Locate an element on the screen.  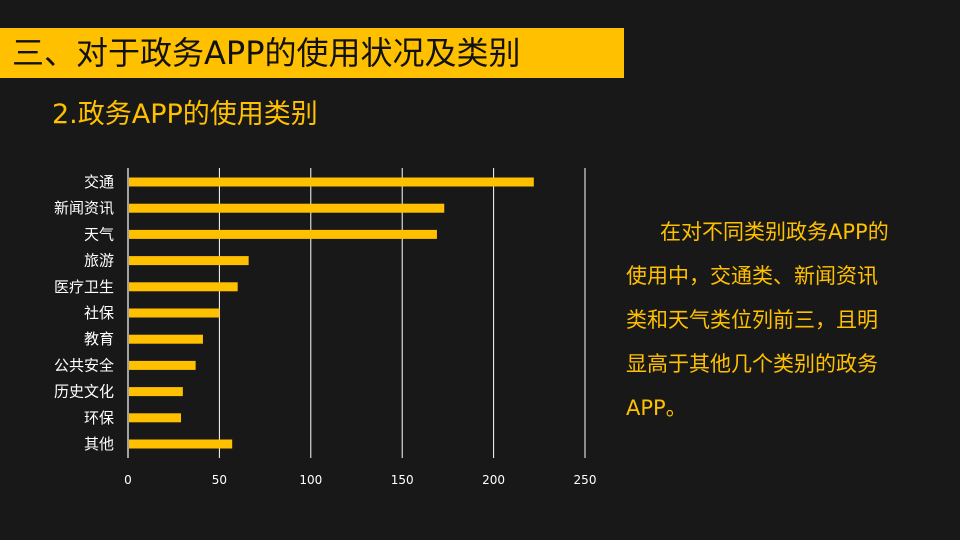
slide-subtitle: 2.政务APP的使用类别 is located at coordinates (185, 114).